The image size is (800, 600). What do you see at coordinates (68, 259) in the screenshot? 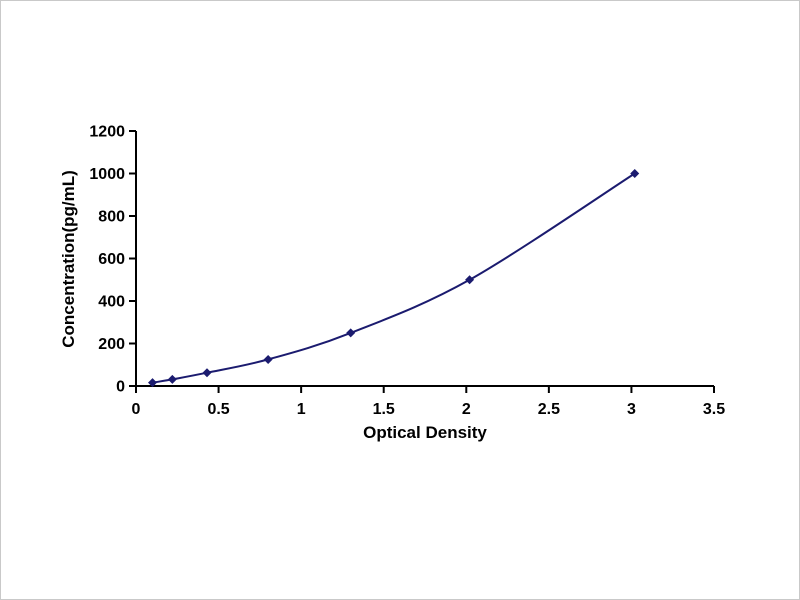
I see `y-axis-title: Concentration(pg/mL)` at bounding box center [68, 259].